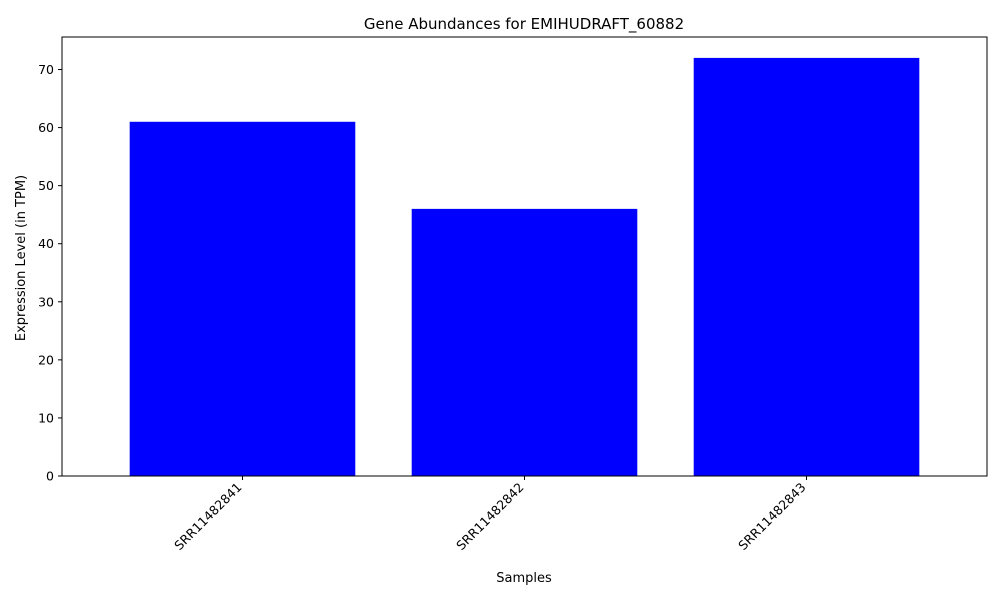 This screenshot has height=600, width=1000. What do you see at coordinates (46, 301) in the screenshot?
I see `y-tick-label: 30` at bounding box center [46, 301].